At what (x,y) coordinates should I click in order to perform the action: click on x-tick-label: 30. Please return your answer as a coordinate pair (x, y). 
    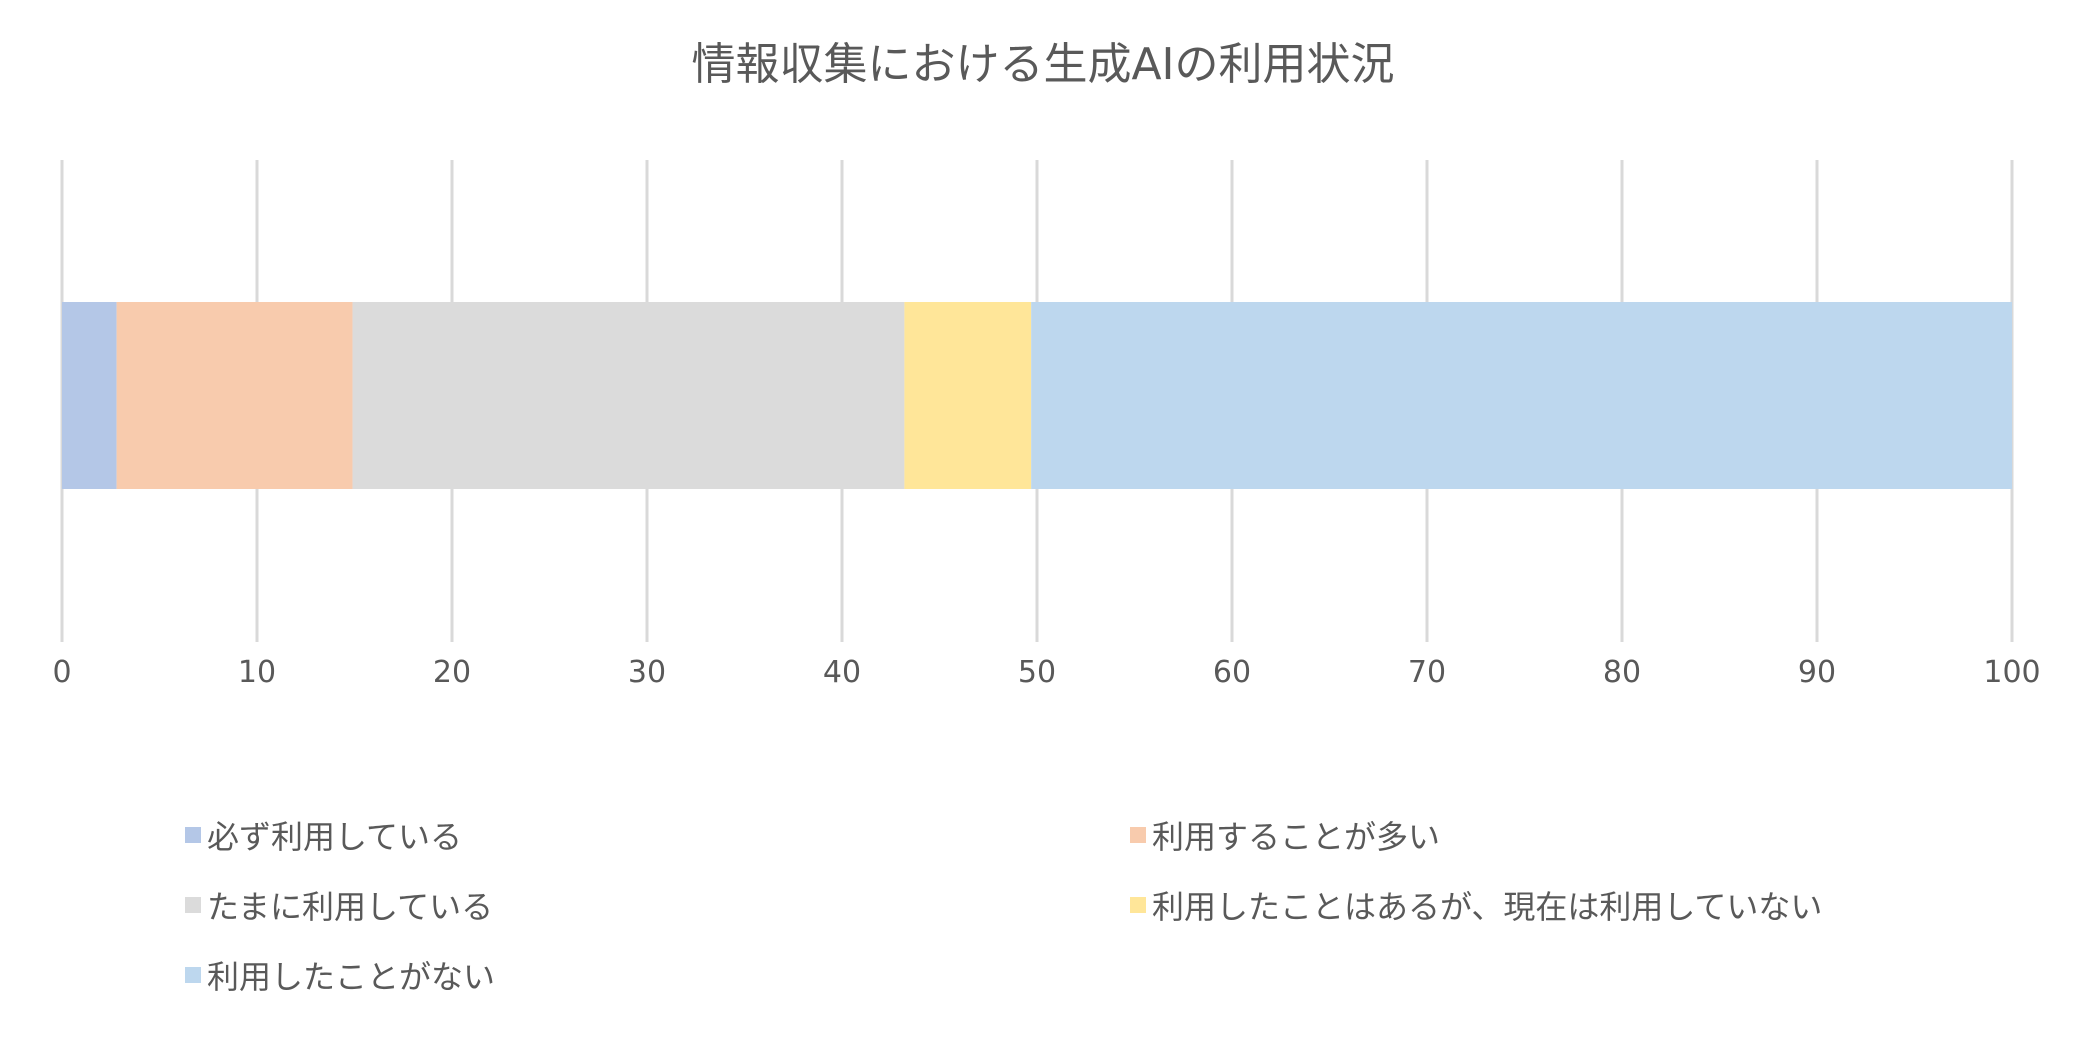
    Looking at the image, I should click on (647, 672).